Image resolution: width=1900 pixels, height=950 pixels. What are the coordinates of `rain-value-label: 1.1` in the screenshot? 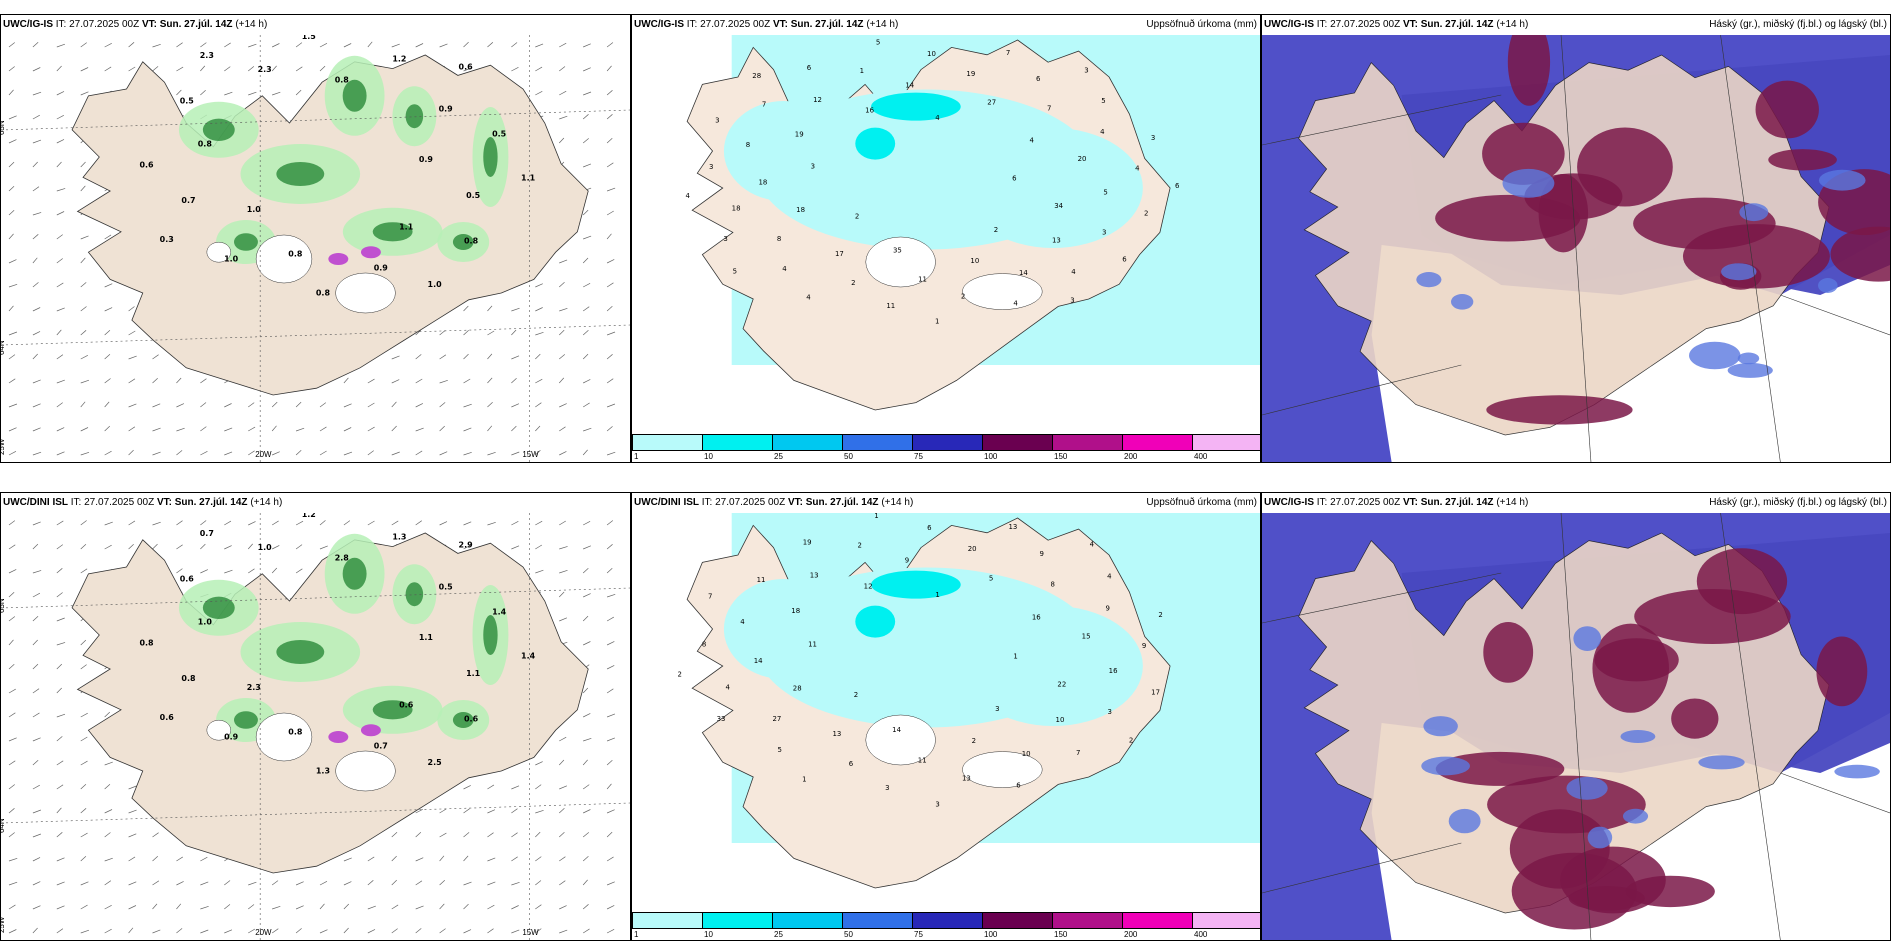 It's located at (406, 227).